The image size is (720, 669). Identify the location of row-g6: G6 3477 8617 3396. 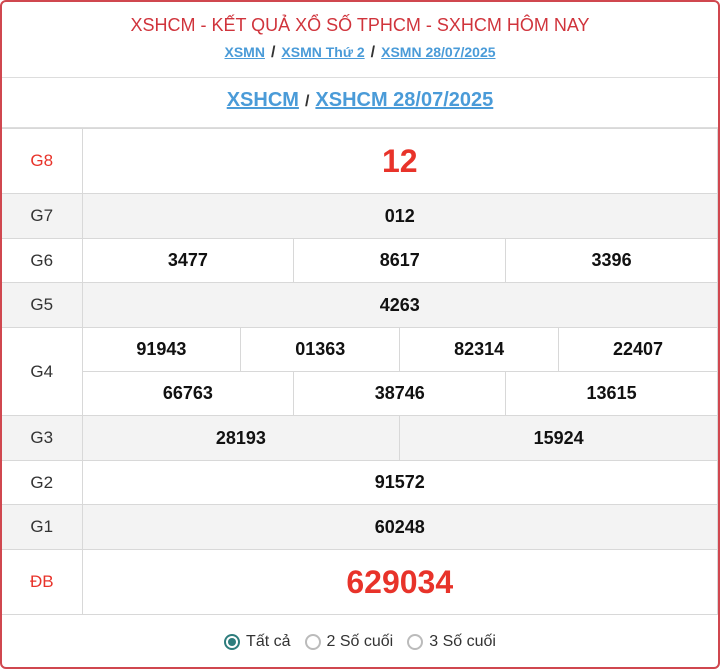
(360, 260).